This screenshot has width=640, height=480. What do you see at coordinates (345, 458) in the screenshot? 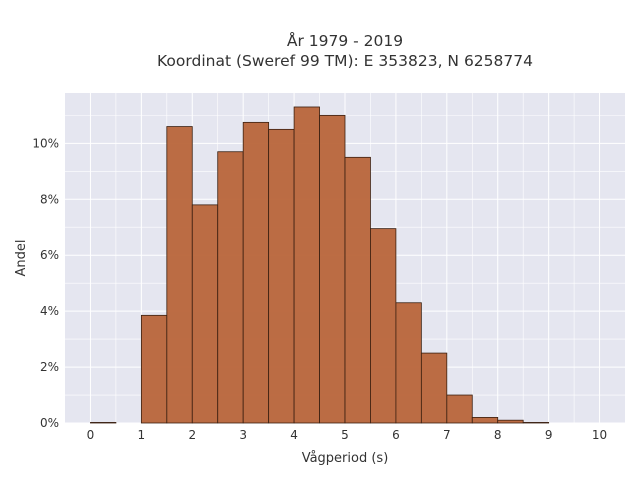
I see `x-axis-label: Vågperiod (s)` at bounding box center [345, 458].